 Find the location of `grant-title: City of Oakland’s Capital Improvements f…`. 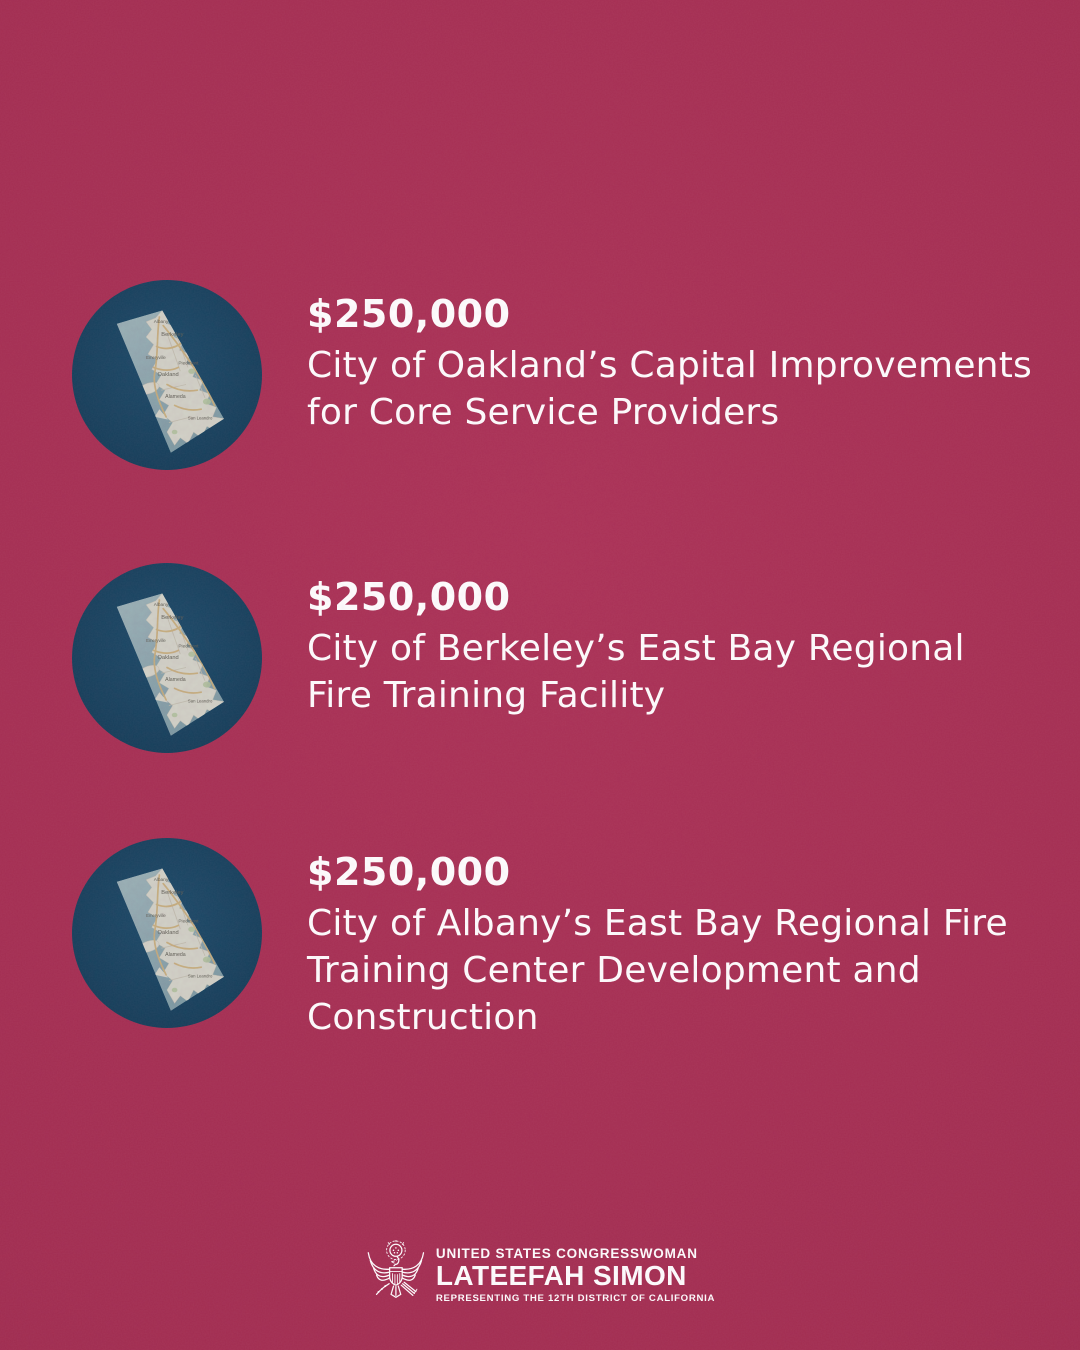

grant-title: City of Oakland’s Capital Improvements f… is located at coordinates (669, 388).